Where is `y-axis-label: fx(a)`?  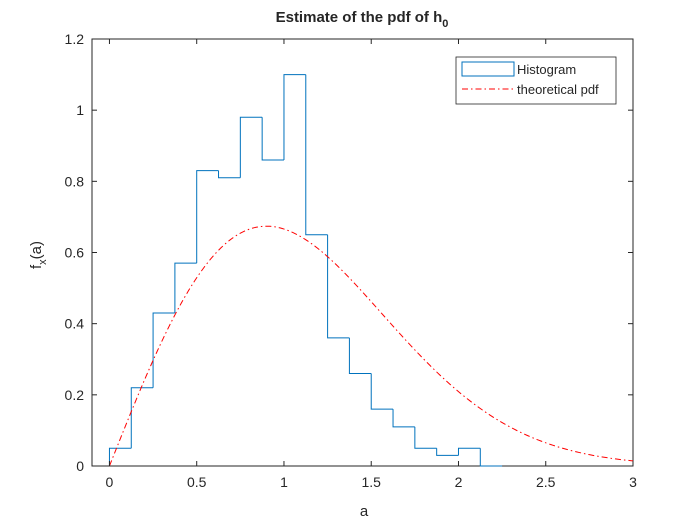
y-axis-label: fx(a) is located at coordinates (38, 255).